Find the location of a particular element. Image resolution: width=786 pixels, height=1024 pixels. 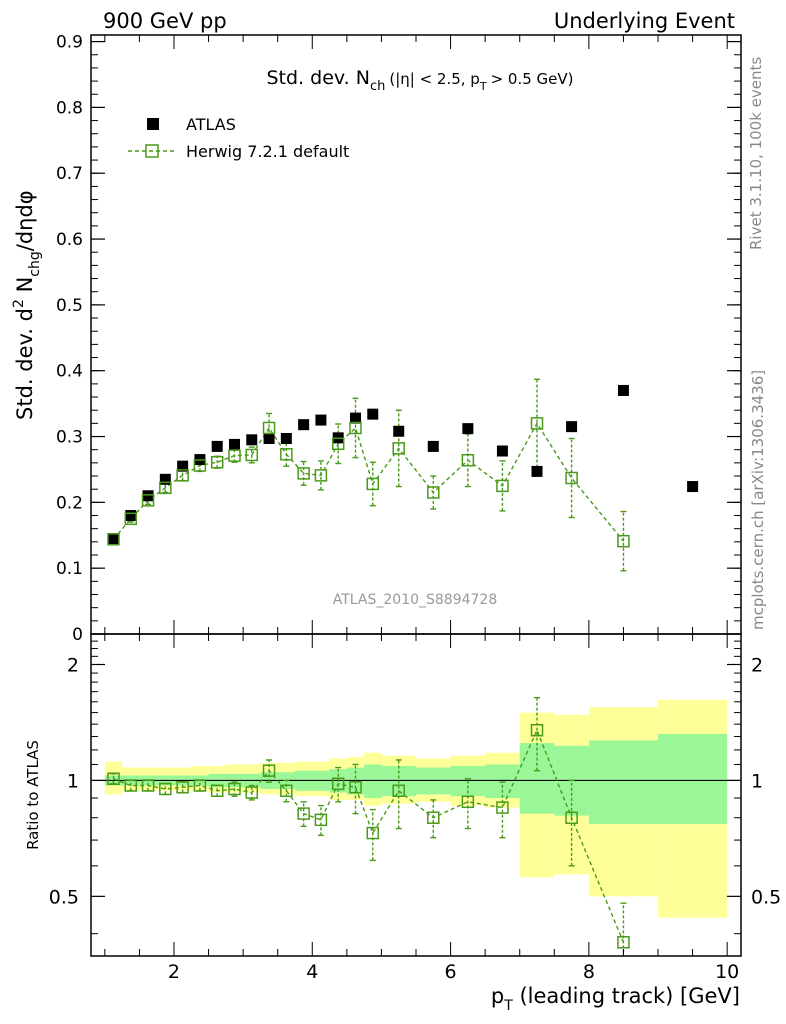

y-tick-label: 0.9 is located at coordinates (69, 43).